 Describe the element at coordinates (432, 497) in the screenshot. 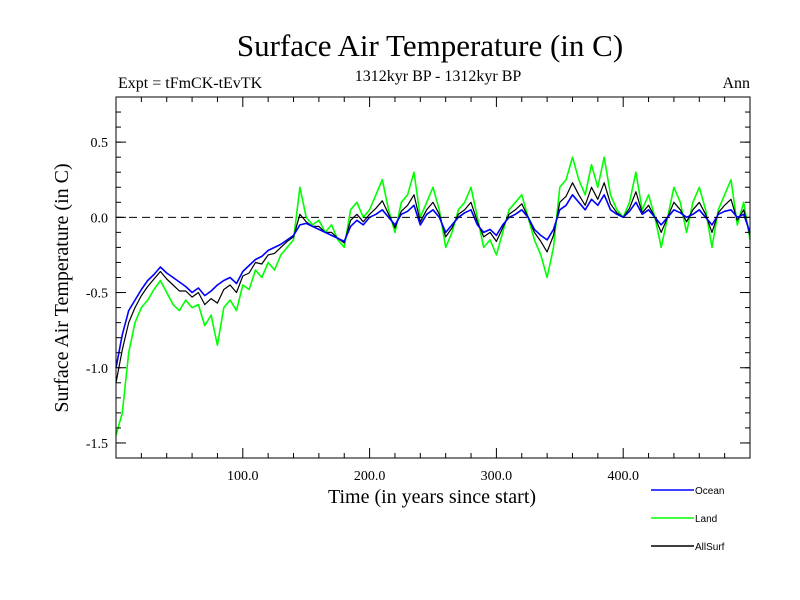

I see `x-axis-label: Time (in years since start)` at that location.